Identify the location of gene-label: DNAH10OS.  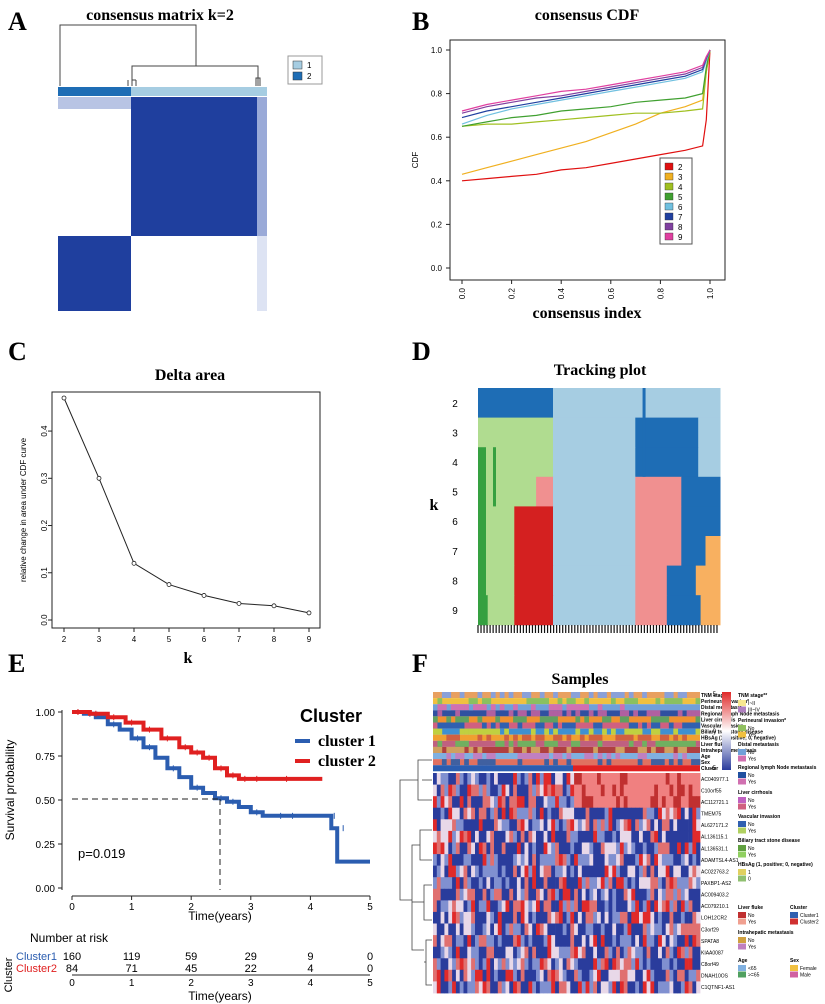
(715, 977).